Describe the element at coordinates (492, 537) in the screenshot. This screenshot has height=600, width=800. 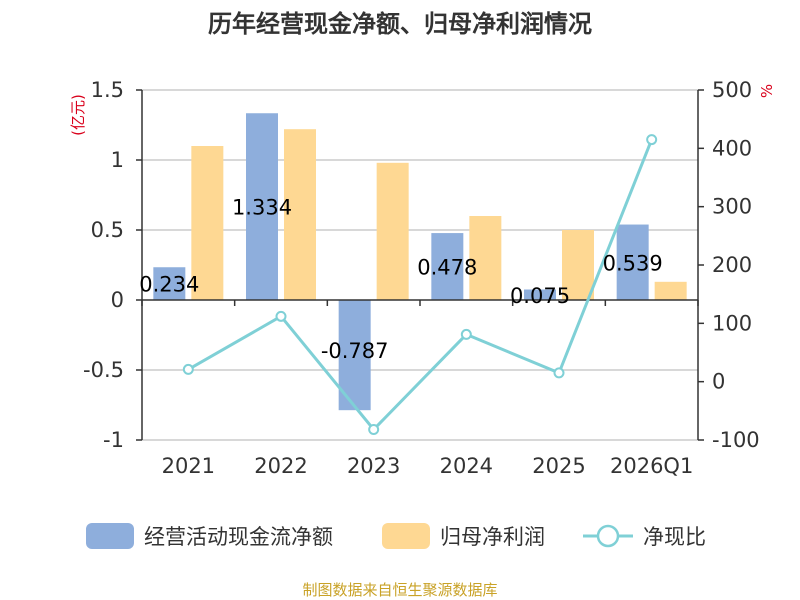
I see `legend-label: 归母净利润` at that location.